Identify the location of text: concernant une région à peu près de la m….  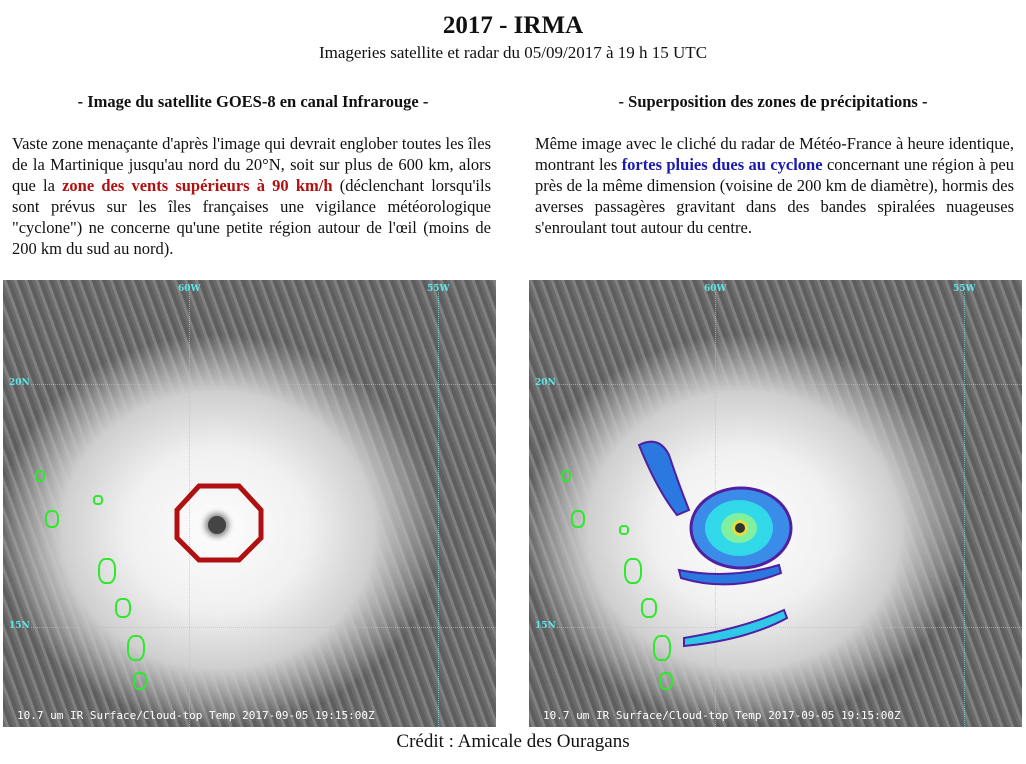
(774, 196).